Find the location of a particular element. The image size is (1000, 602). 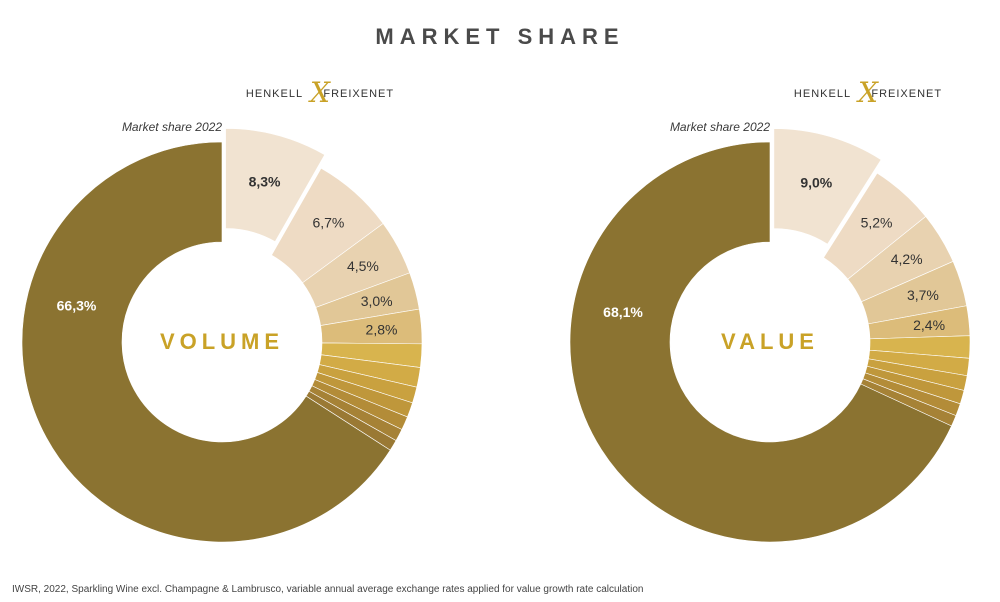

slice-label-1: 5,2% is located at coordinates (877, 223).